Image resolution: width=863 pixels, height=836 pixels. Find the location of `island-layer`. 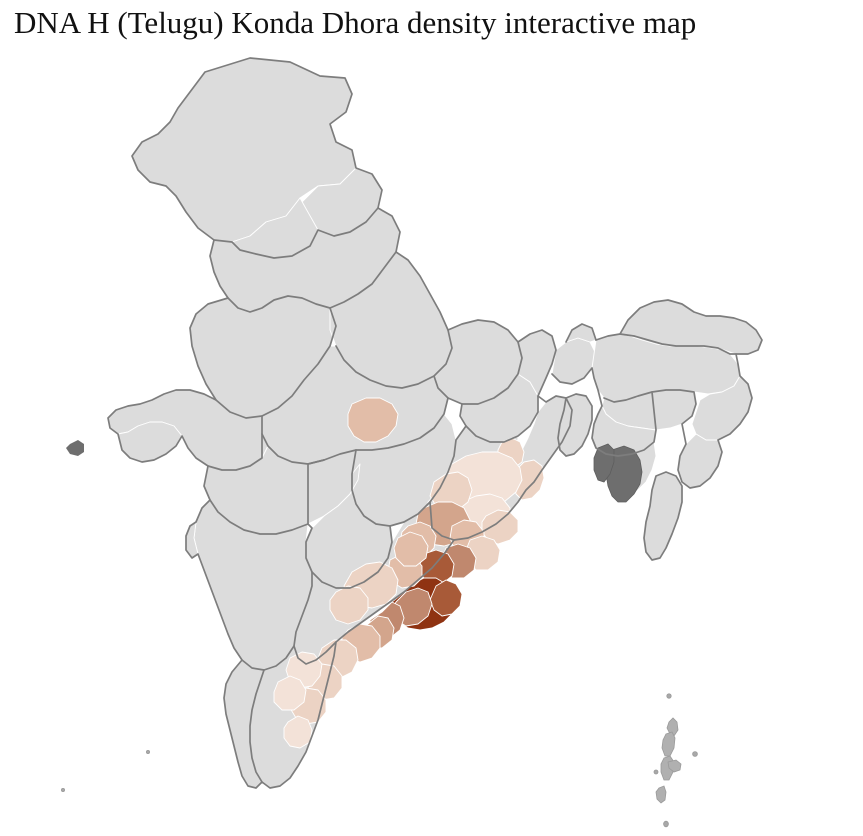

island-layer is located at coordinates (379, 760).